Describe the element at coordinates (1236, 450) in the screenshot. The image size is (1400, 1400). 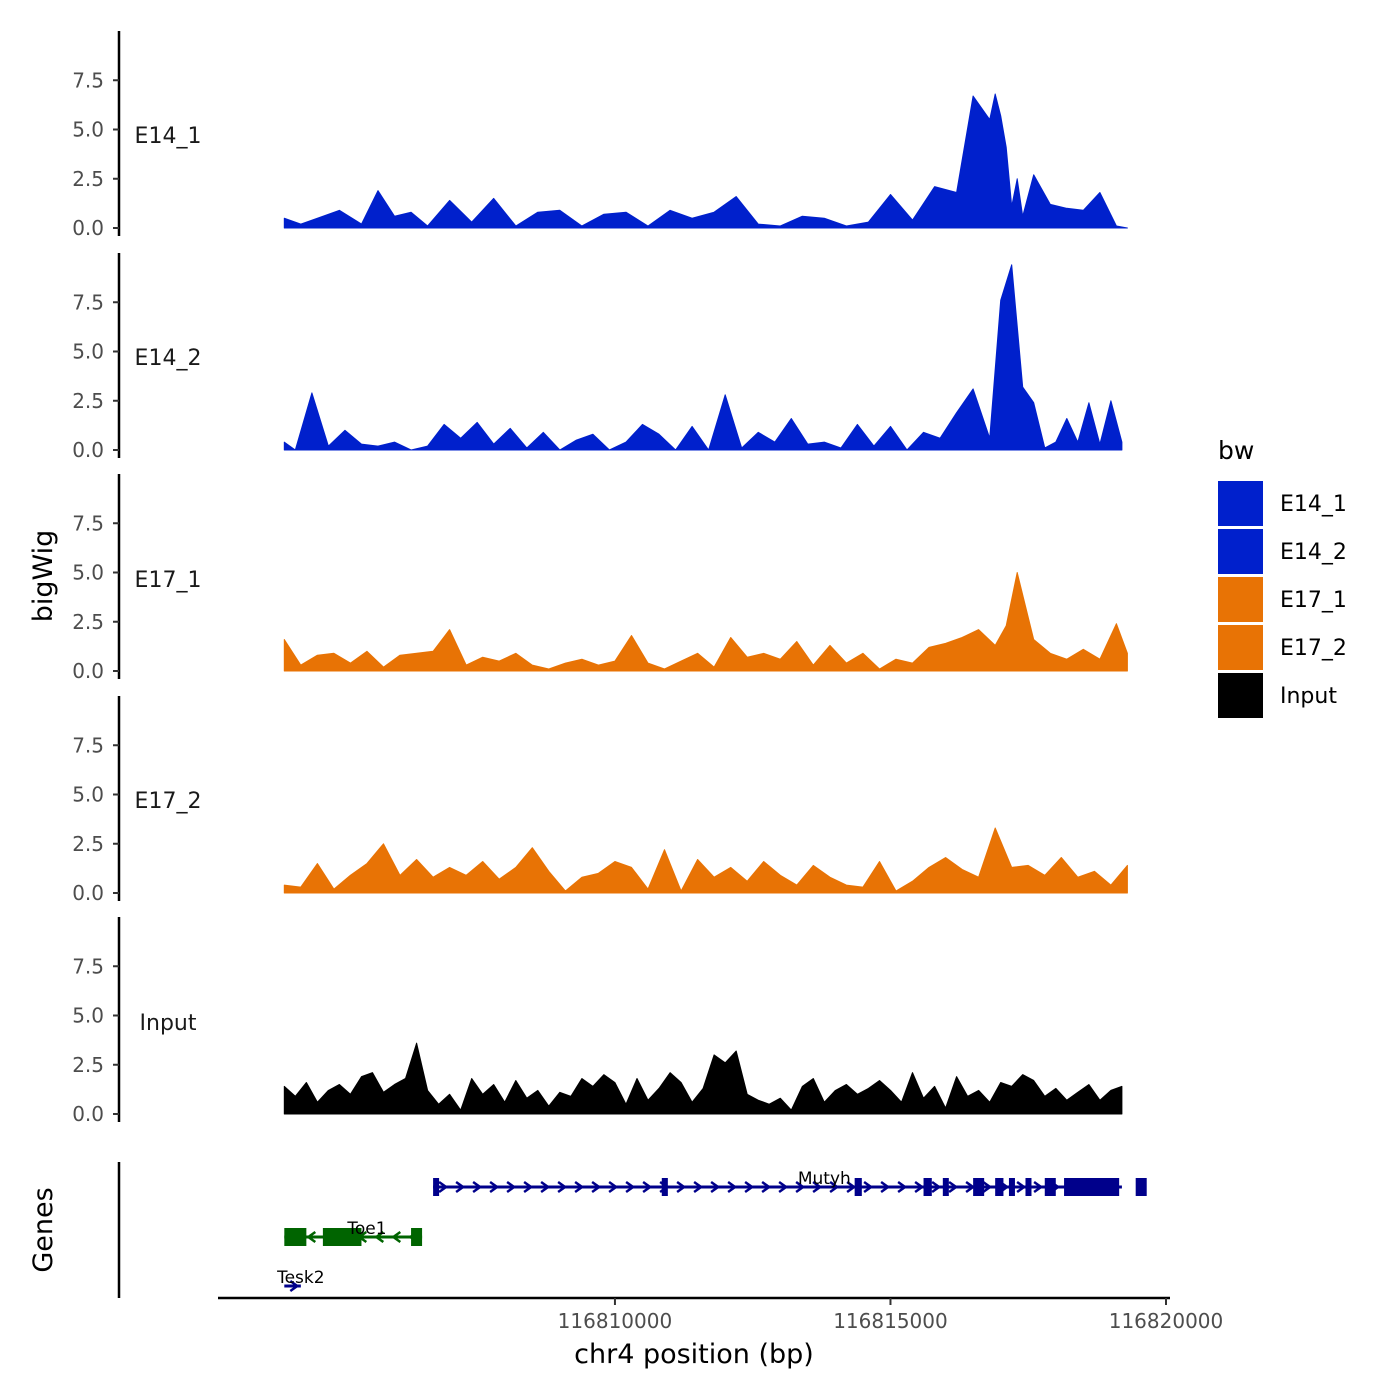
I see `legend-title: bw` at that location.